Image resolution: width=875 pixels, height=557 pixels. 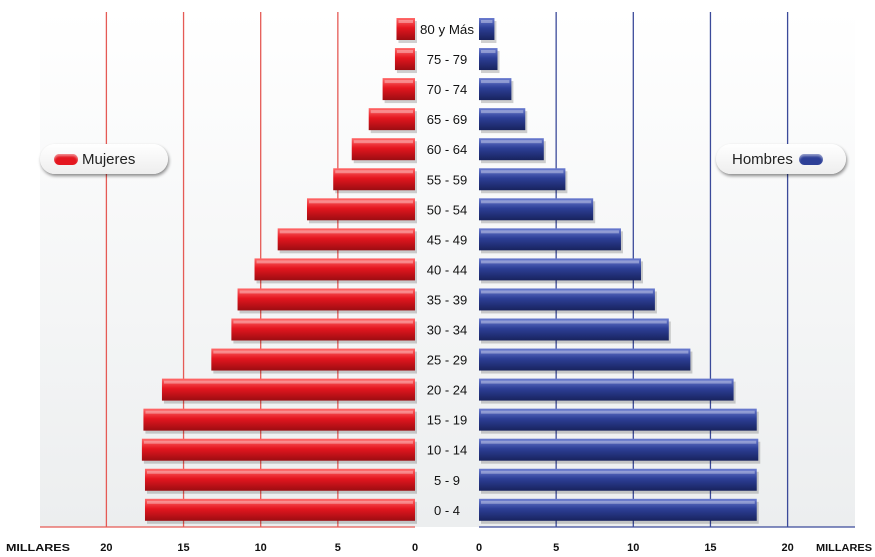 I want to click on age-group-label: 65 - 69, so click(x=447, y=119).